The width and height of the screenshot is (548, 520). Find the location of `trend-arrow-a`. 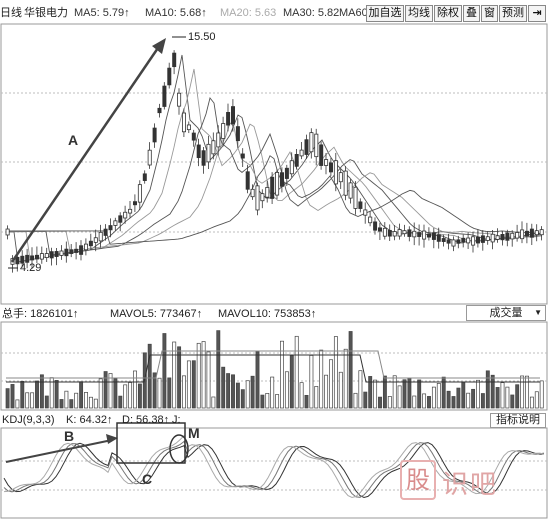

trend-arrow-a is located at coordinates (86, 153).